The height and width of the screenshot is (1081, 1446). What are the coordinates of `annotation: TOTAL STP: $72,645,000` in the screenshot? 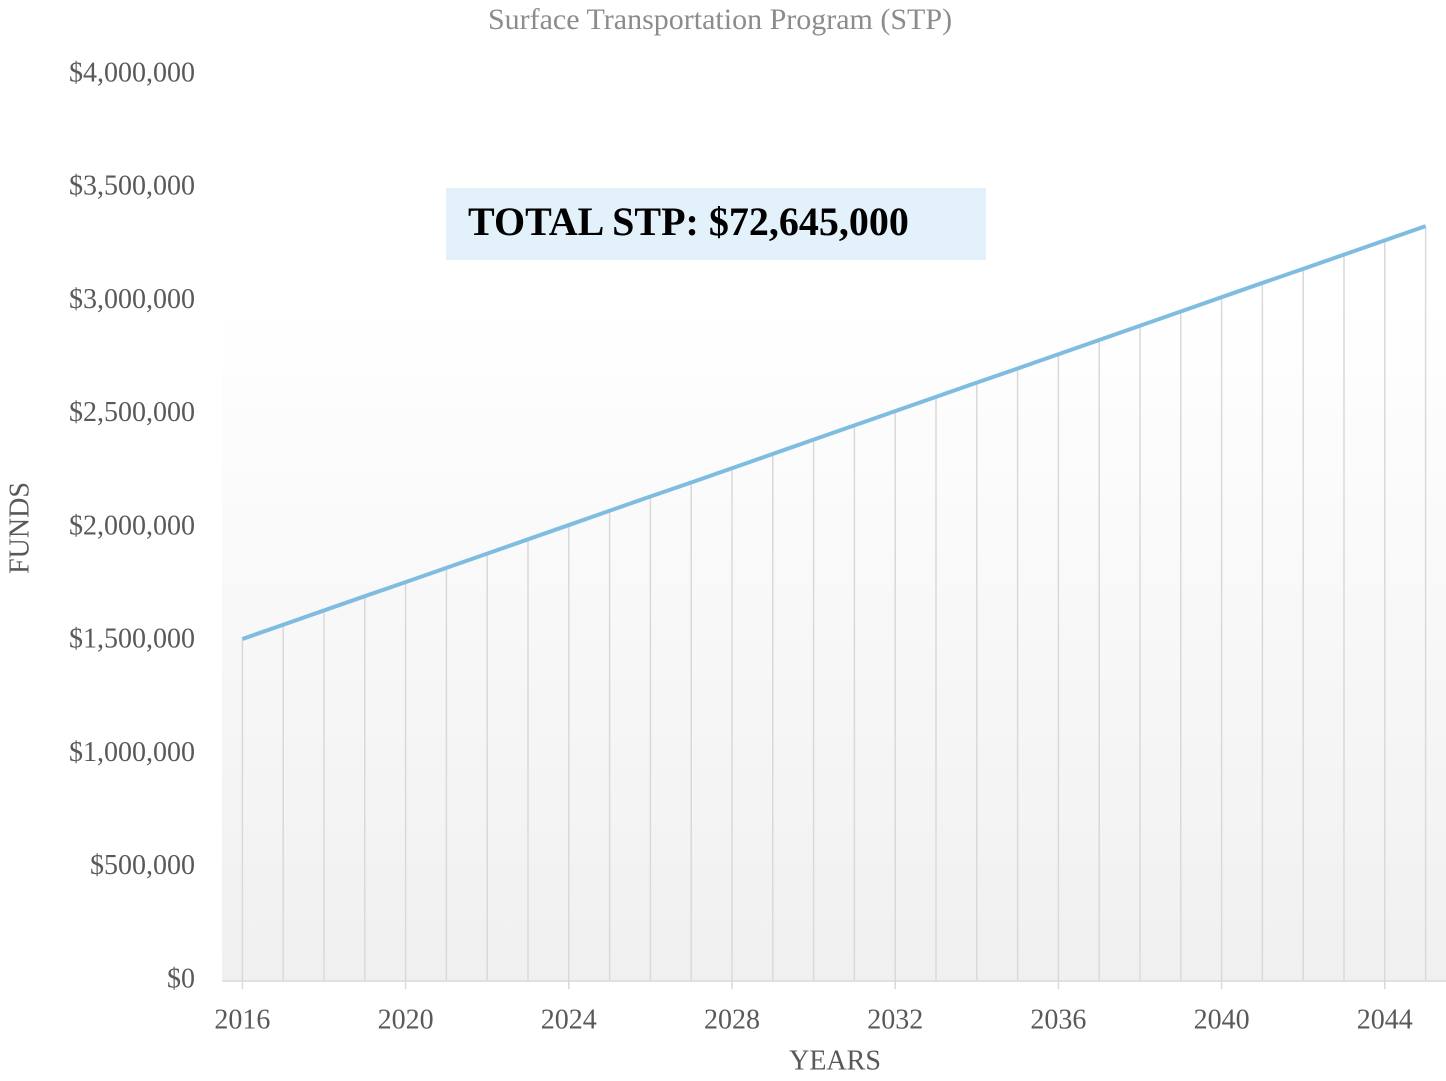 It's located at (688, 221).